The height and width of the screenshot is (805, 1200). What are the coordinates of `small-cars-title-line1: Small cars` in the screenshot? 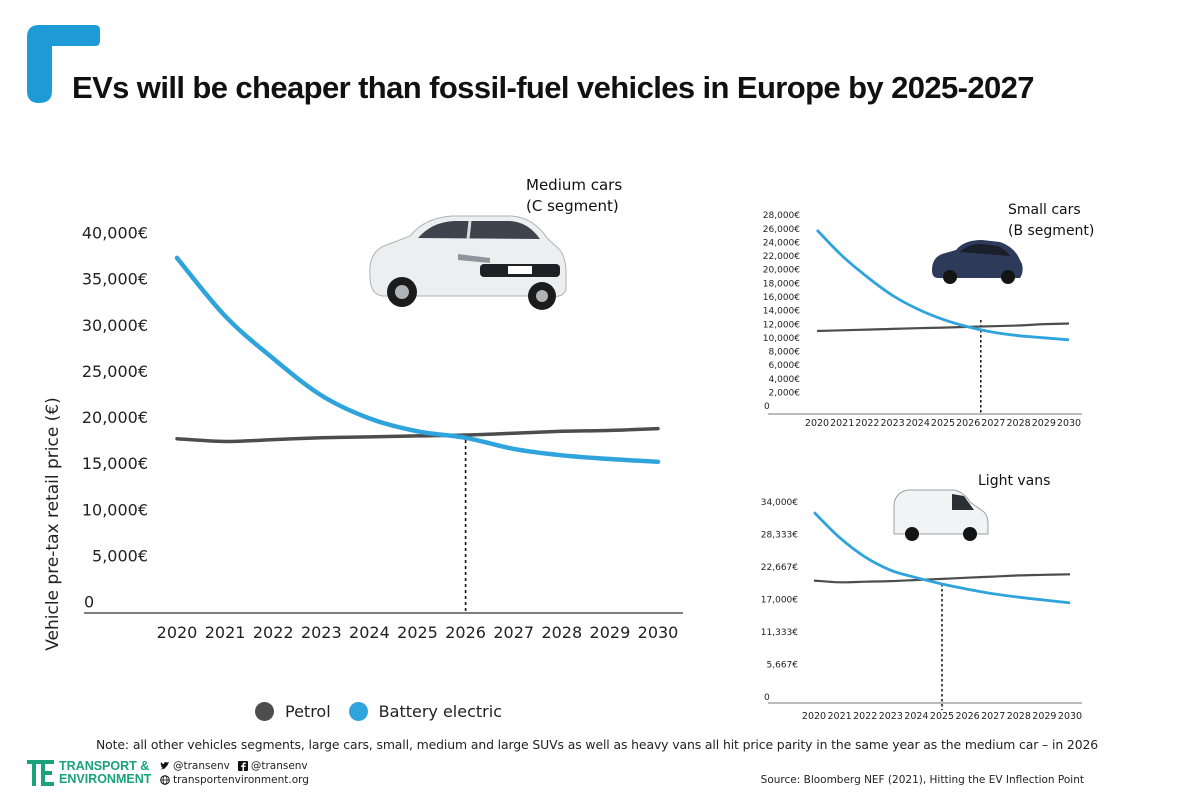 It's located at (1044, 210).